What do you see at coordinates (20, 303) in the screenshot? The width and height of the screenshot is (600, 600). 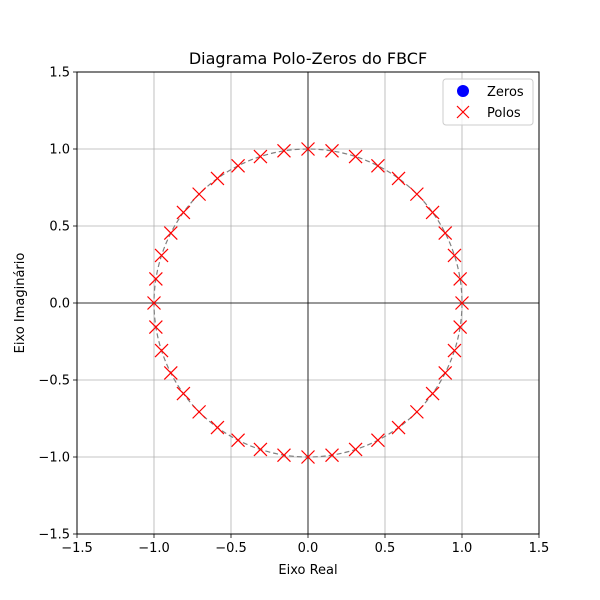 I see `y-axis-label: Eixo Imaginário` at bounding box center [20, 303].